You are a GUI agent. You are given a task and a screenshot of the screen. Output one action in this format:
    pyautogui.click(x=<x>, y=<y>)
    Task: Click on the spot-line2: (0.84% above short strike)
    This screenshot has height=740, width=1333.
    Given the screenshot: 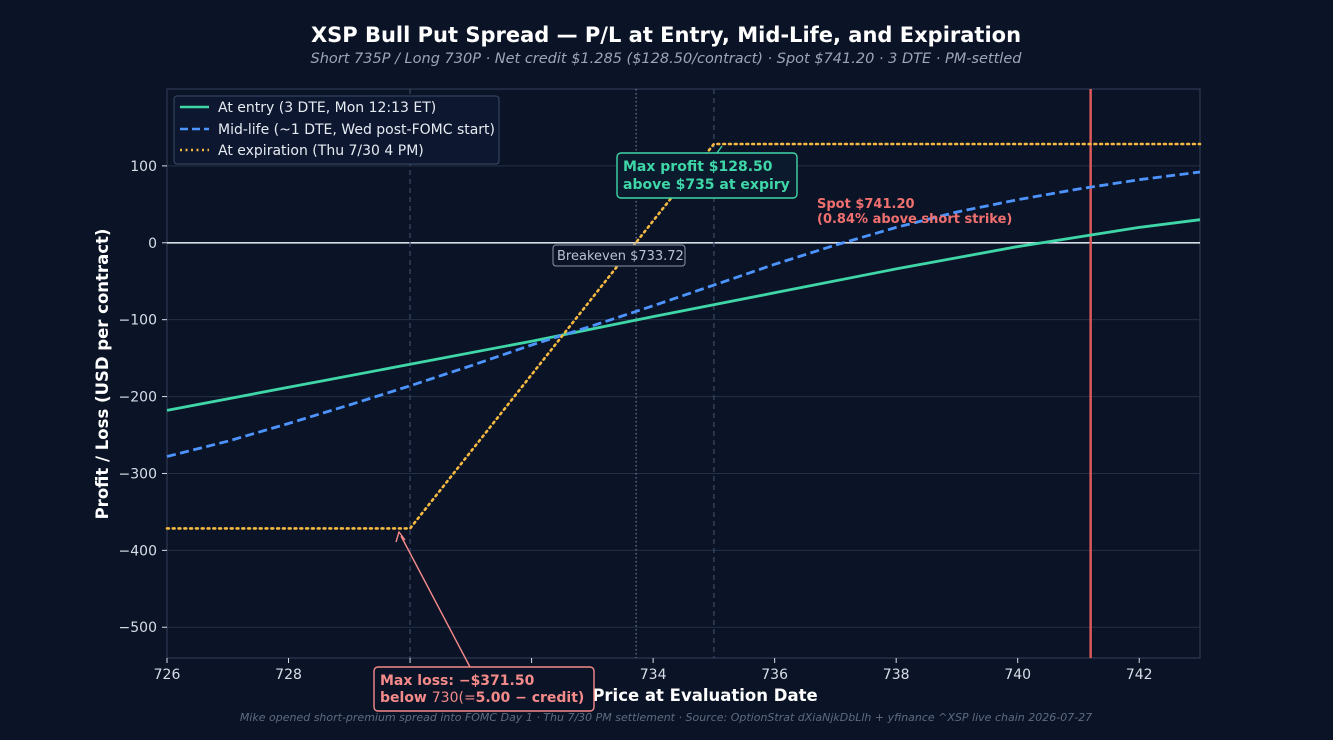 What is the action you would take?
    pyautogui.click(x=914, y=219)
    